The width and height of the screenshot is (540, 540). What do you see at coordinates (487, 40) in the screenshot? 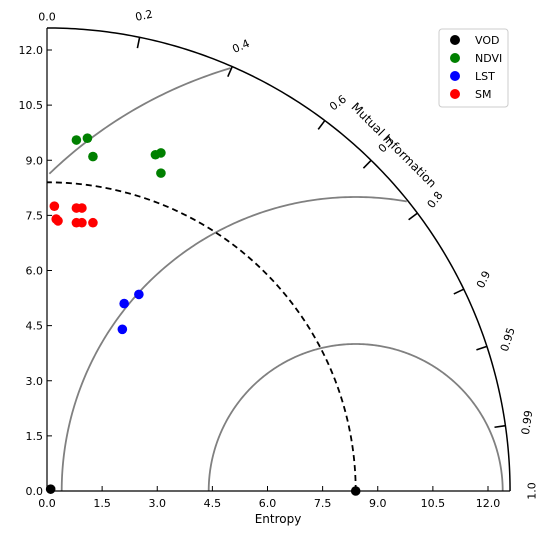
I see `legend-label-vod: VOD` at bounding box center [487, 40].